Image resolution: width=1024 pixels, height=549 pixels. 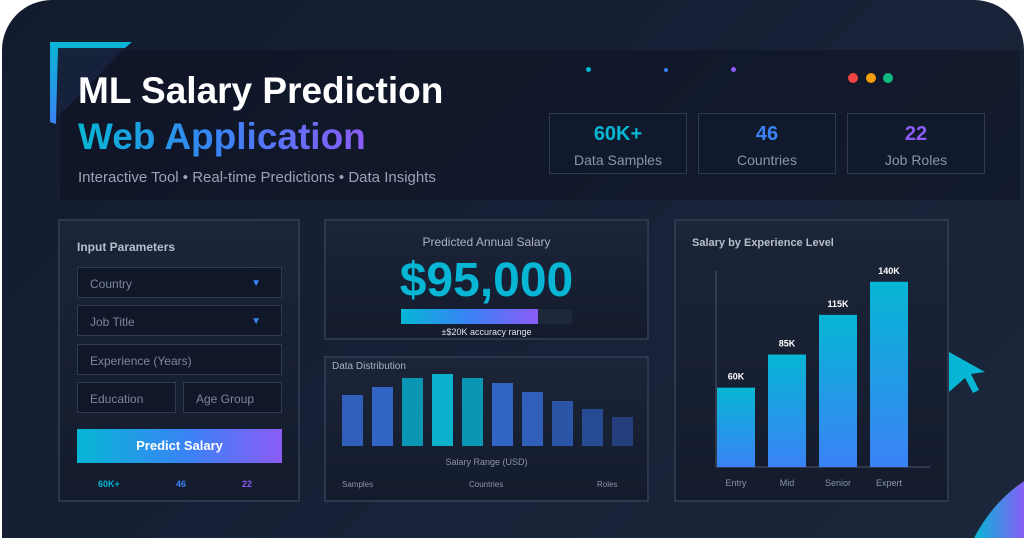 What do you see at coordinates (736, 377) in the screenshot?
I see `bar-data-label: 60K` at bounding box center [736, 377].